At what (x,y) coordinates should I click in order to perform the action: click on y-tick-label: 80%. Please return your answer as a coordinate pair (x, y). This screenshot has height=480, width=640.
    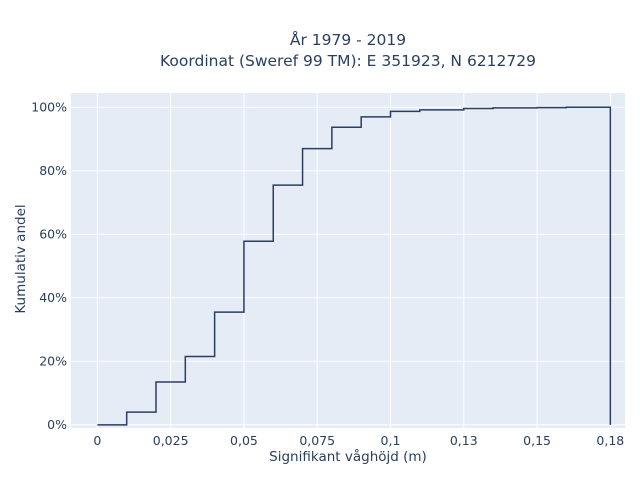
    Looking at the image, I should click on (53, 170).